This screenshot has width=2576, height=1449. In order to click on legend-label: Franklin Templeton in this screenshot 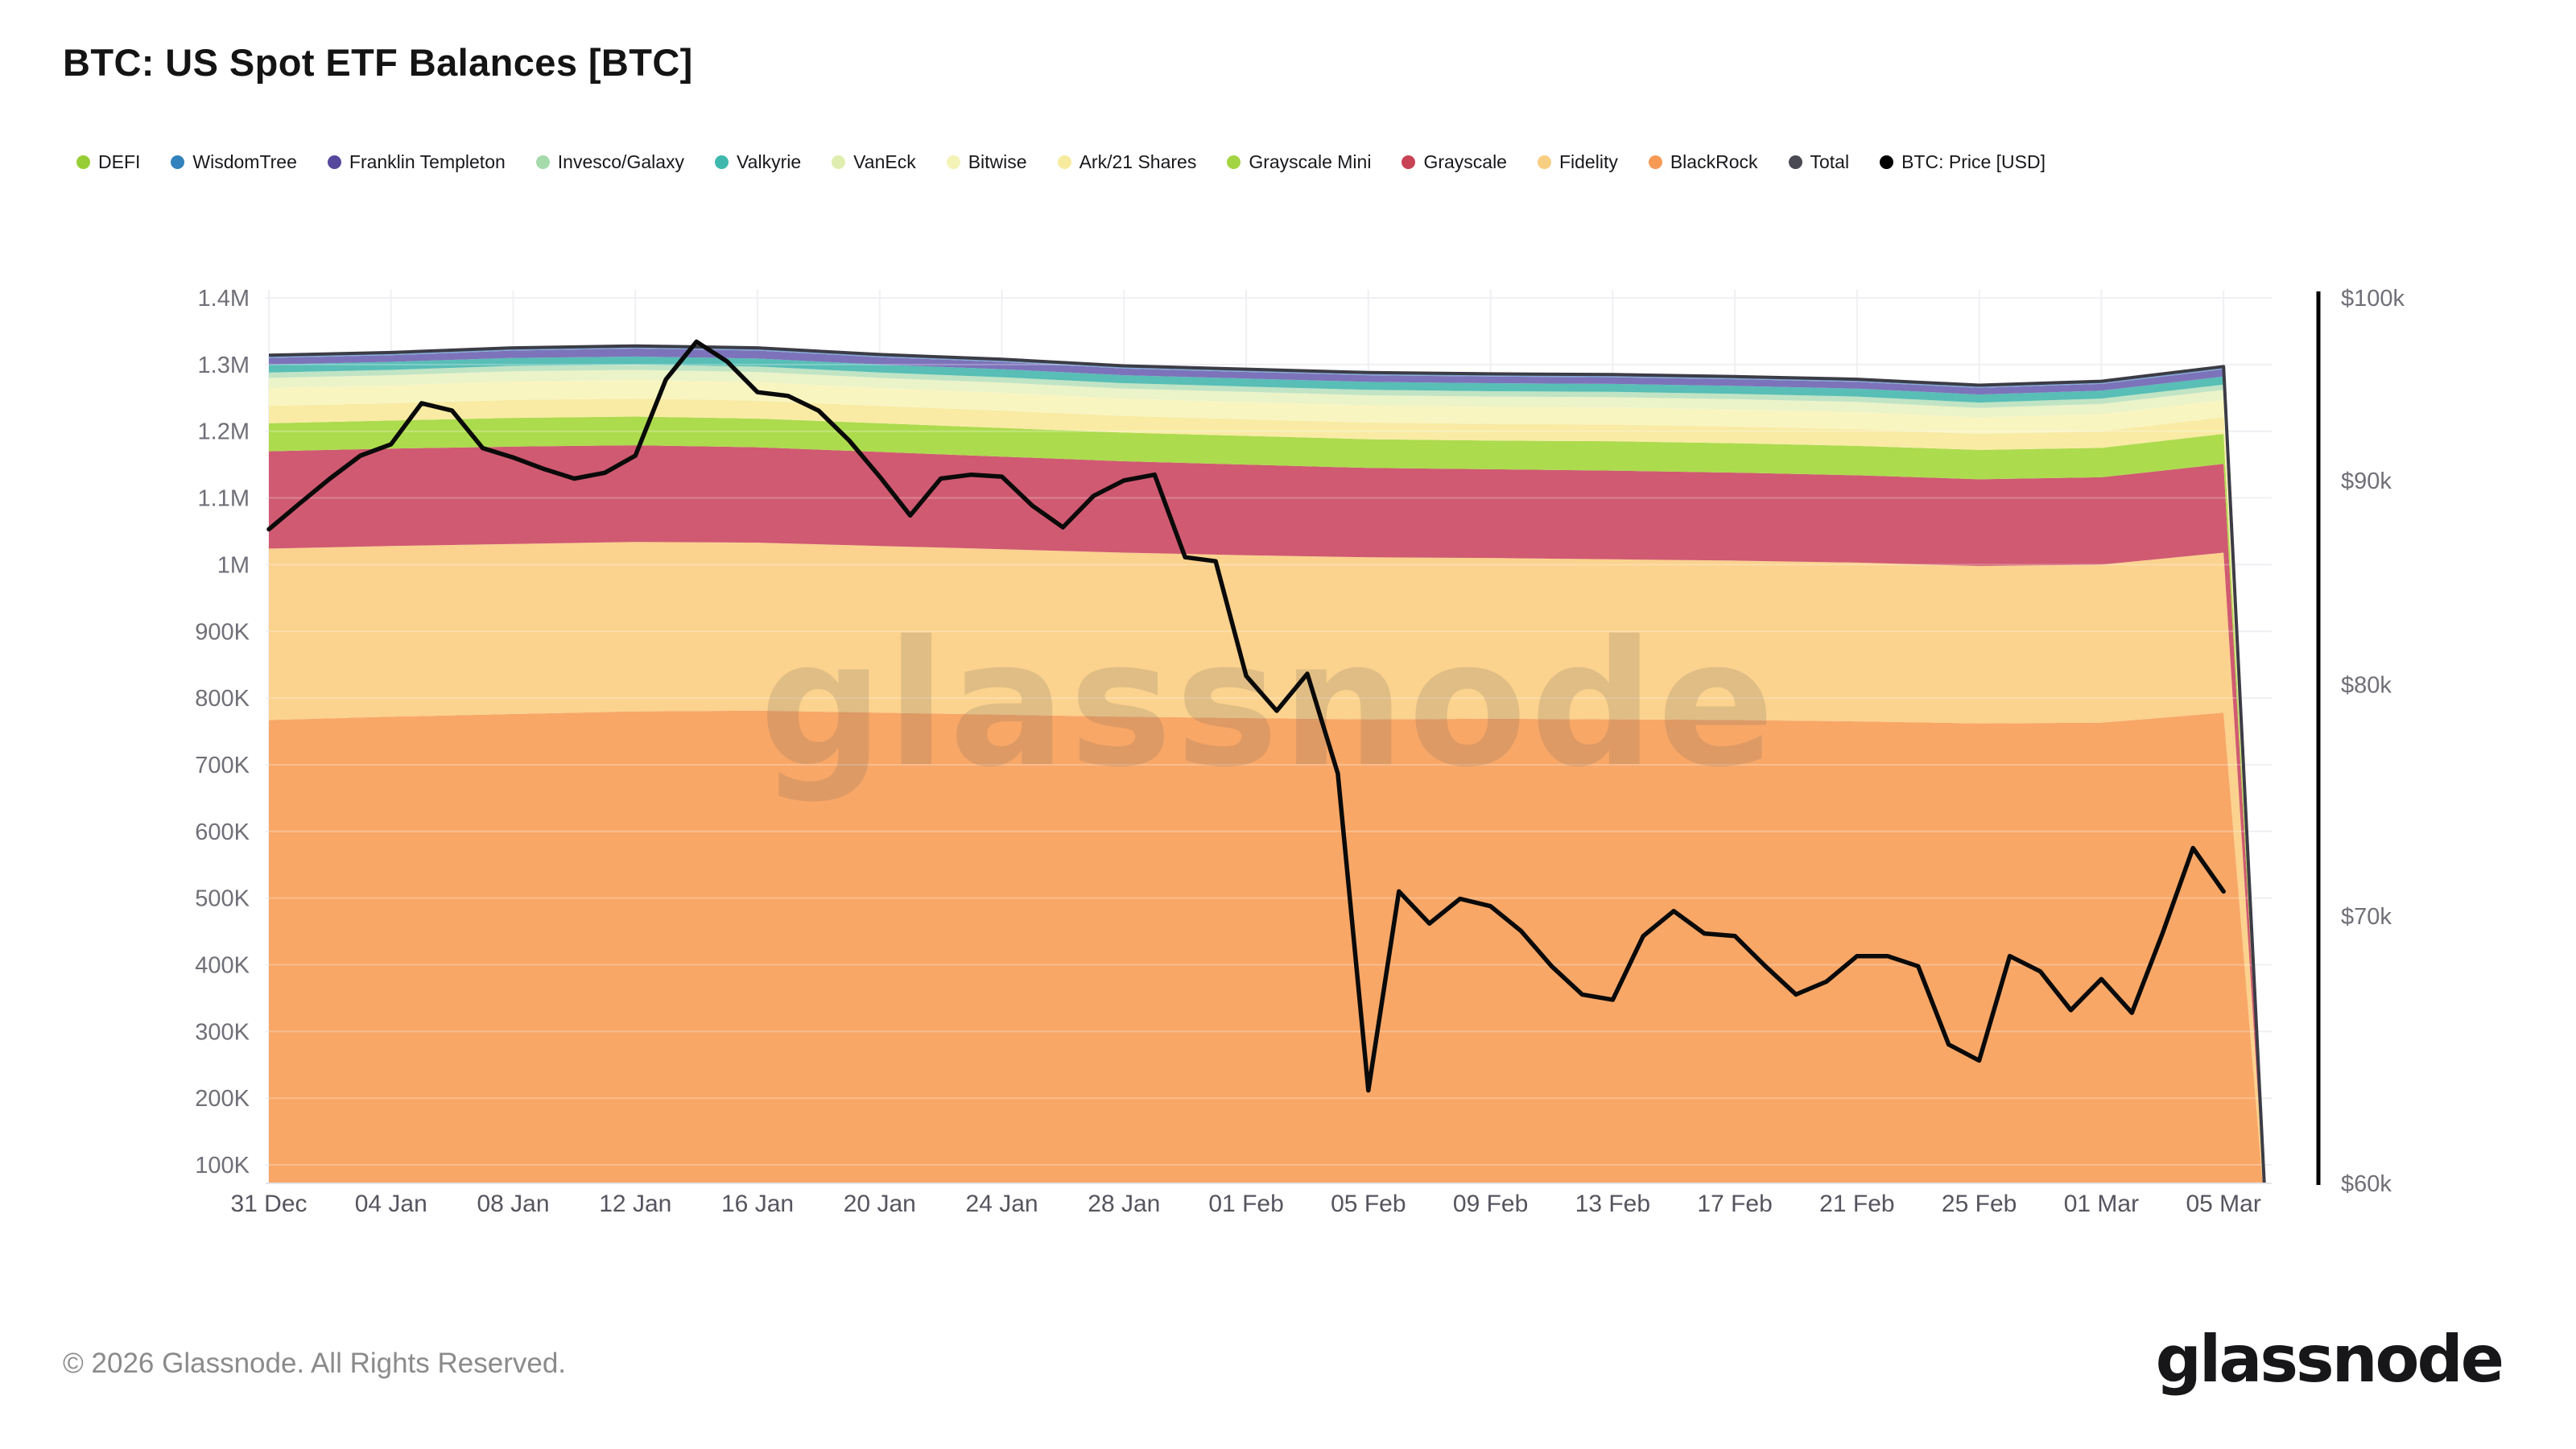, I will do `click(427, 161)`.